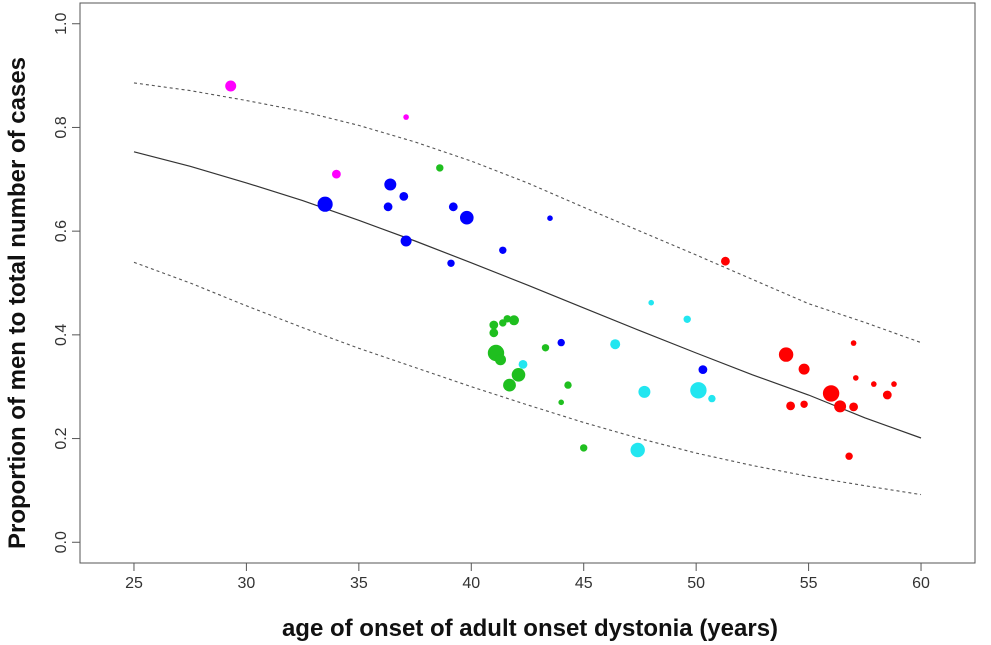 Image resolution: width=991 pixels, height=645 pixels. Describe the element at coordinates (61, 231) in the screenshot. I see `y-tick-label: 0.6` at that location.